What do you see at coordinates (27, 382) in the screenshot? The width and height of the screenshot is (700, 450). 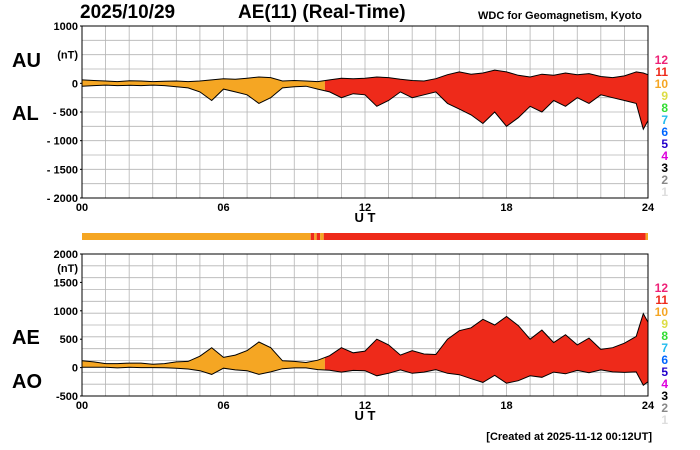 I see `ao-label: AO` at bounding box center [27, 382].